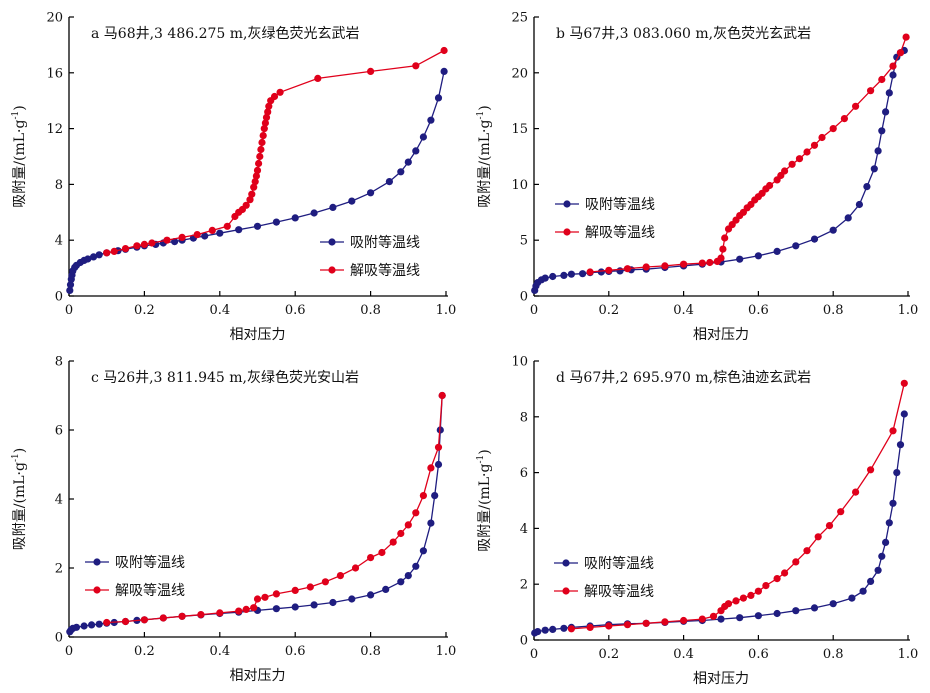 This screenshot has height=693, width=930. Describe the element at coordinates (59, 241) in the screenshot. I see `y-tick-label: 4` at that location.